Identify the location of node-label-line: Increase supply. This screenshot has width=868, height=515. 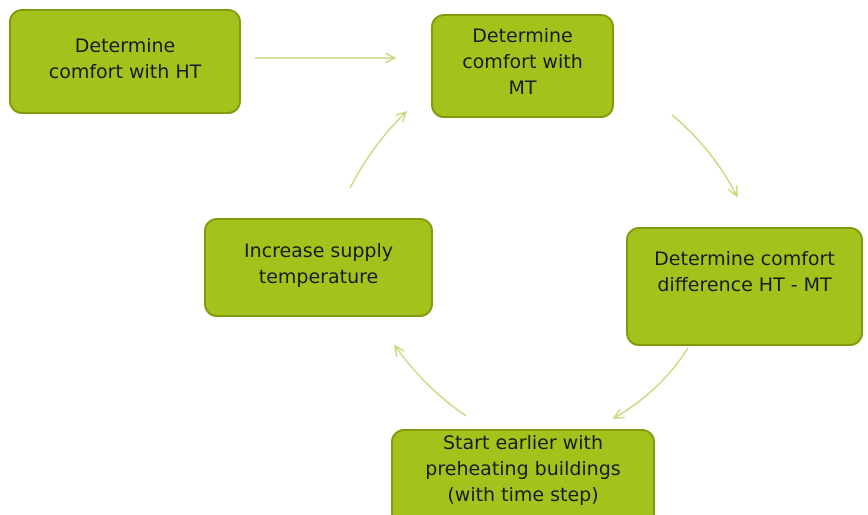
(318, 251).